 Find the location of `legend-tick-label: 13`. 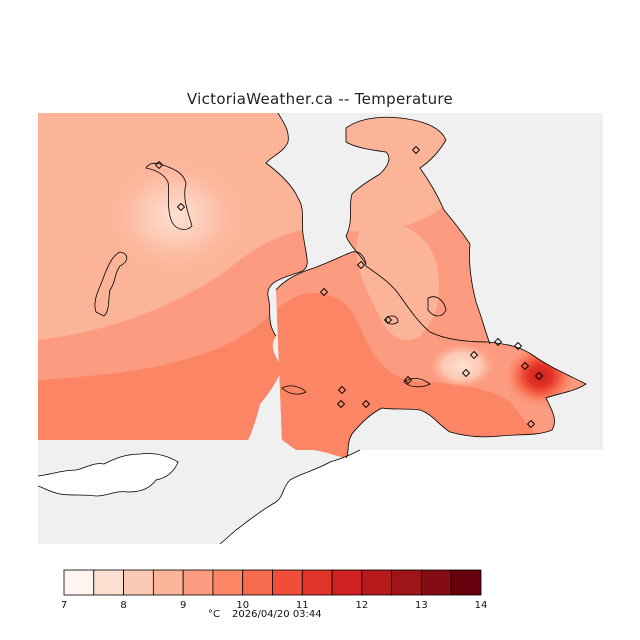

legend-tick-label: 13 is located at coordinates (421, 605).